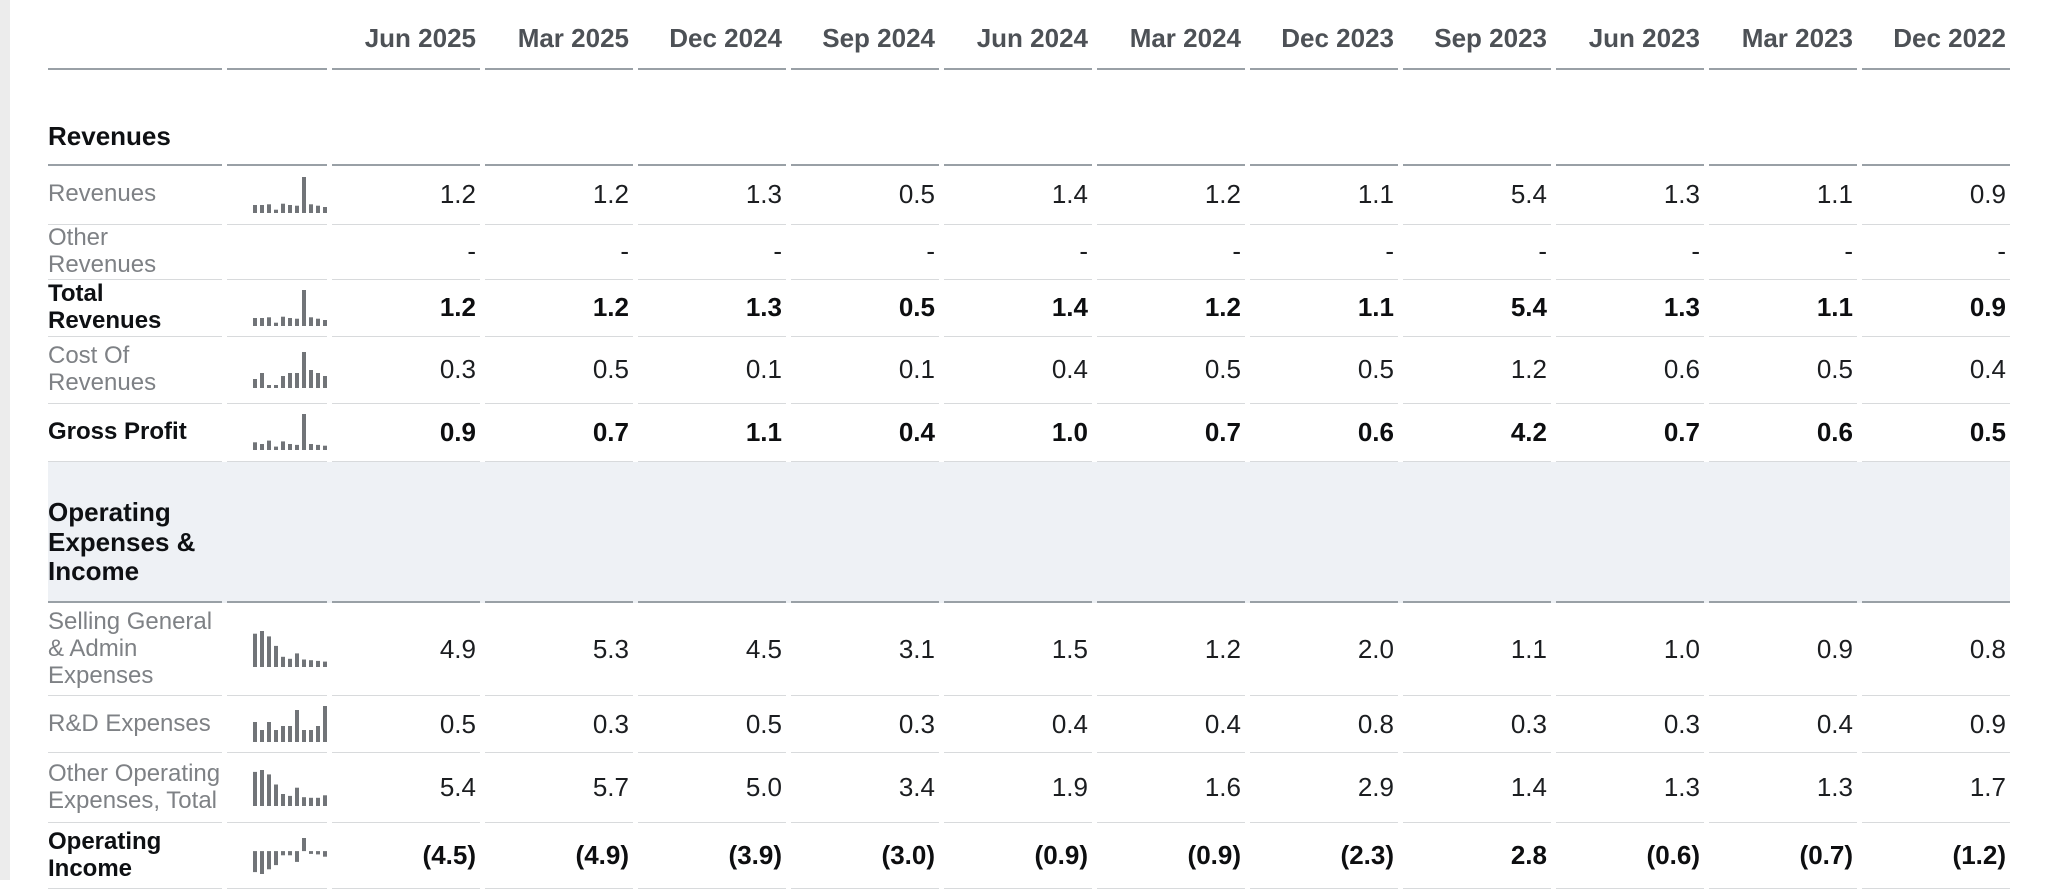  What do you see at coordinates (865, 650) in the screenshot?
I see `value-cell: 3.1` at bounding box center [865, 650].